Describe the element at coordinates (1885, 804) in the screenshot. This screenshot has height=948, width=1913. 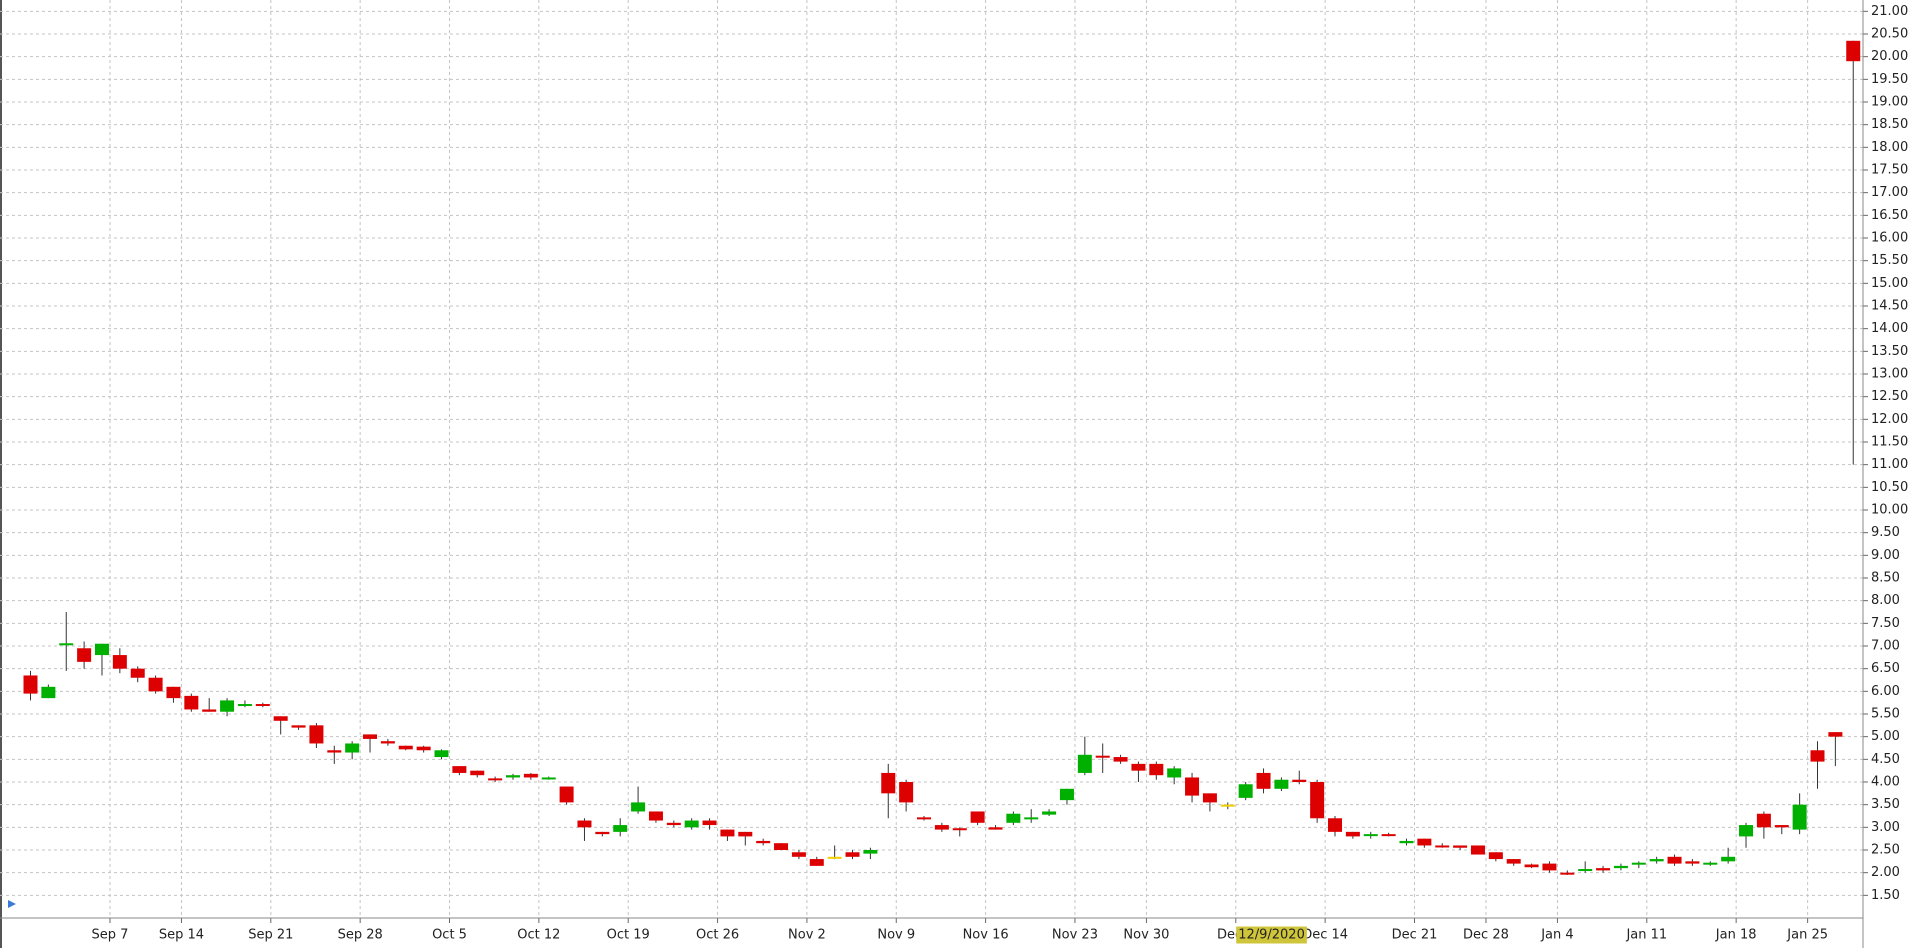
I see `y-tick-label: 3.50` at that location.